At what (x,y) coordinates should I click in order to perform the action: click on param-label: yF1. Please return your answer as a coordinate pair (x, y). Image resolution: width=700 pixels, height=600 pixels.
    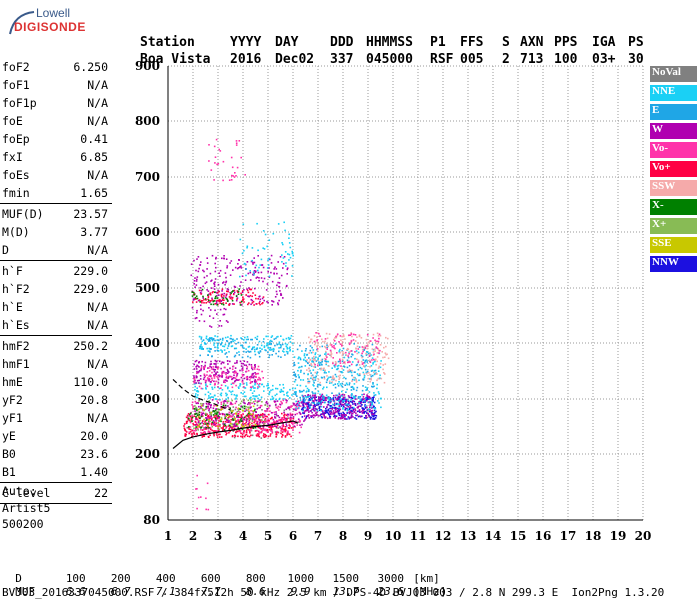
    Looking at the image, I should click on (12, 418).